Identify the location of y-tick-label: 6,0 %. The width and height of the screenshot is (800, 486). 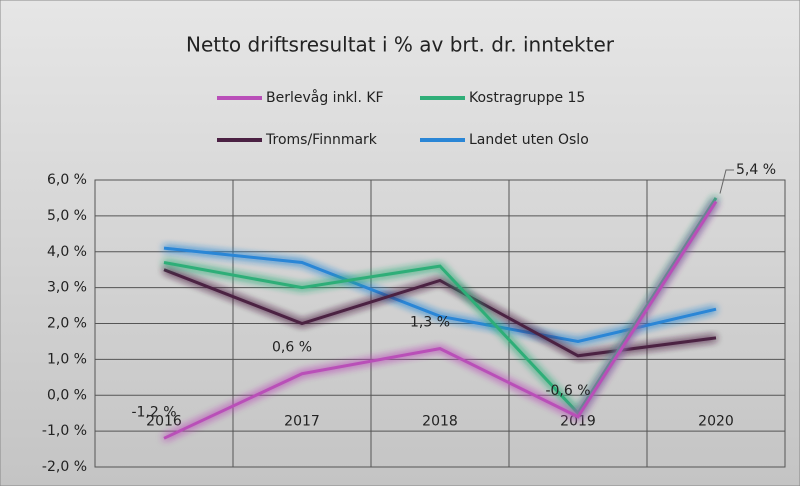
(67, 180).